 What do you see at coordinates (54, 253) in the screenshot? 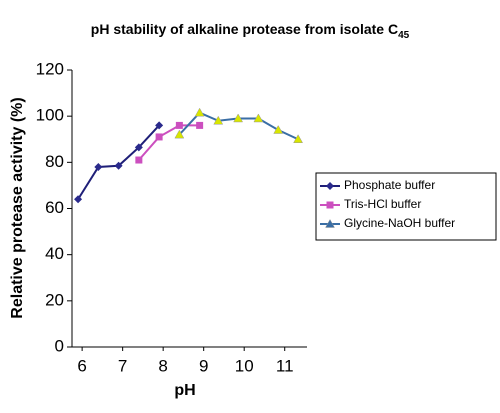
I see `y-tick-label: 40` at bounding box center [54, 253].